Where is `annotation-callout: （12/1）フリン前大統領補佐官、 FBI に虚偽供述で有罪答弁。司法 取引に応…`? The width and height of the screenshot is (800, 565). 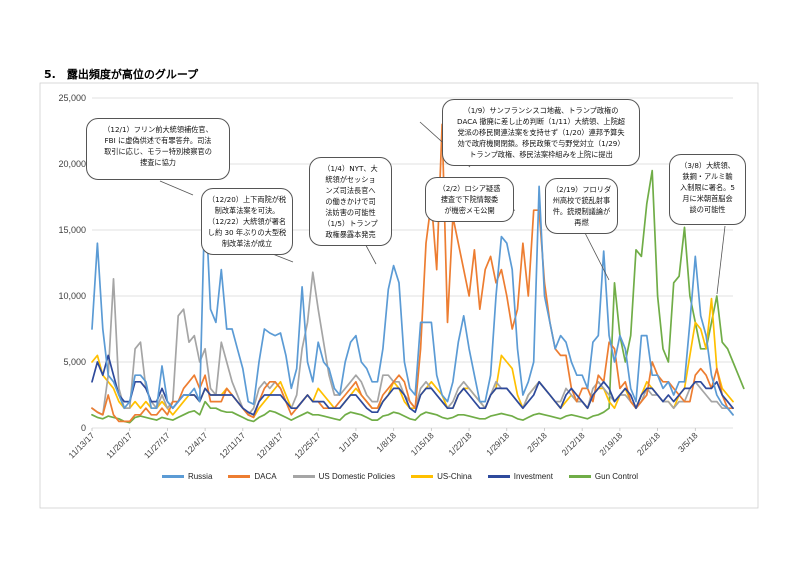
annotation-callout: （12/1）フリン前大統領補佐官、 FBI に虚偽供述で有罪答弁。司法 取引に応… is located at coordinates (158, 149).